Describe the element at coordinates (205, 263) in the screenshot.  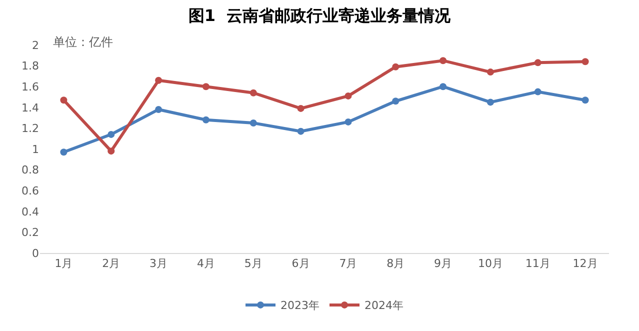
I see `x-tick-label: 4月` at that location.